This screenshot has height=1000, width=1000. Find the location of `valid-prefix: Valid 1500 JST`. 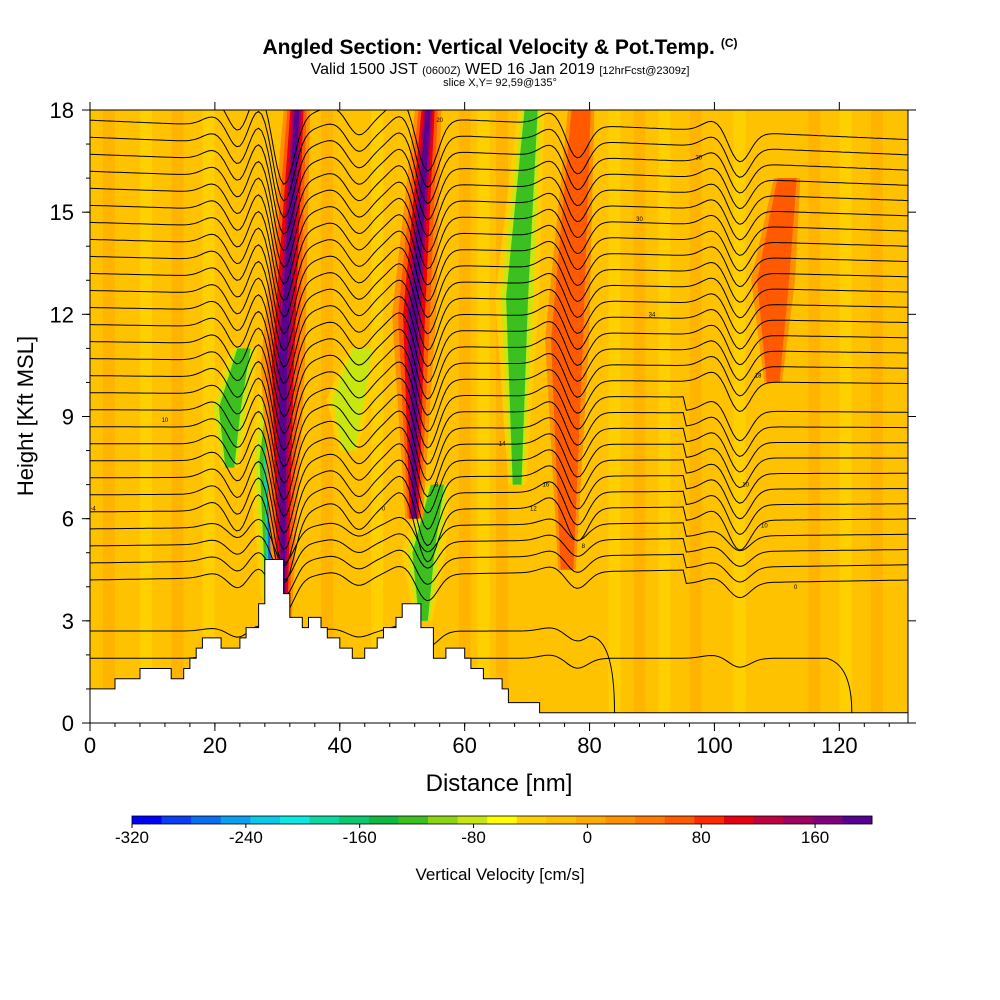

valid-prefix: Valid 1500 JST is located at coordinates (364, 69).